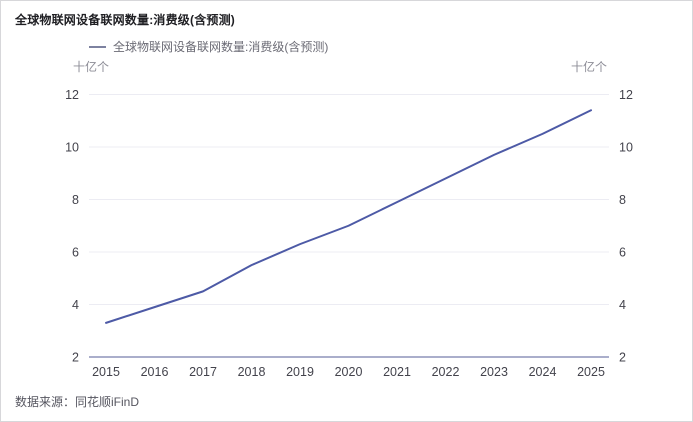 This screenshot has width=693, height=422. What do you see at coordinates (446, 372) in the screenshot?
I see `x-axis-label: 2022` at bounding box center [446, 372].